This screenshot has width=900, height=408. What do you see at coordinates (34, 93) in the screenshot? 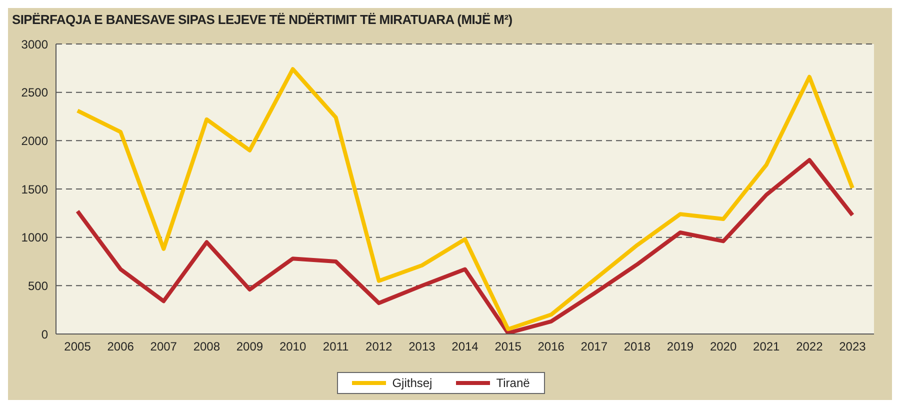
I see `y-tick-label: 2500` at bounding box center [34, 93].